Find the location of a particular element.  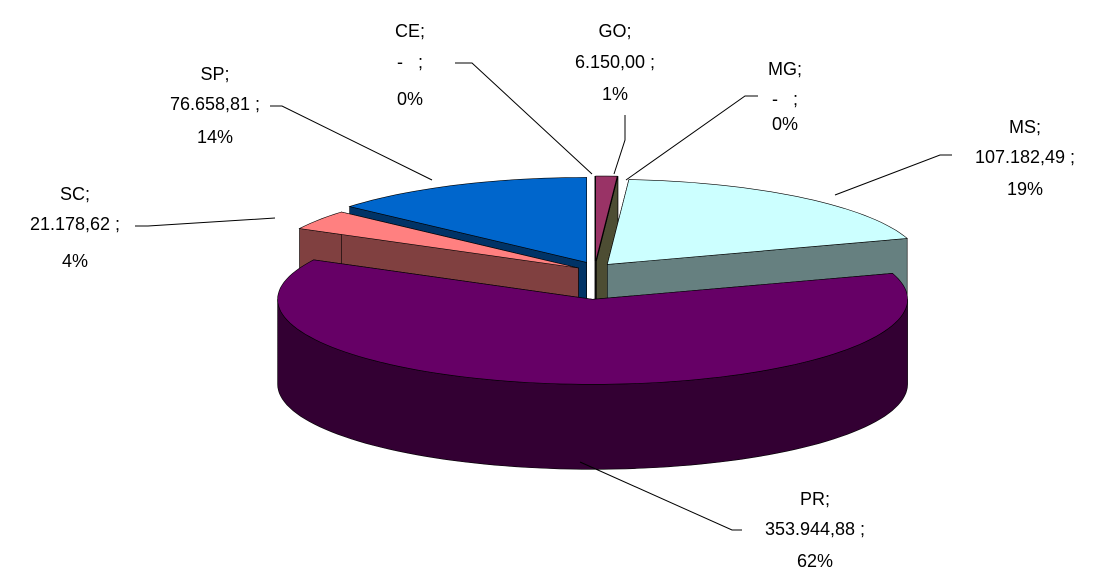

category-label: MS; is located at coordinates (1025, 127).